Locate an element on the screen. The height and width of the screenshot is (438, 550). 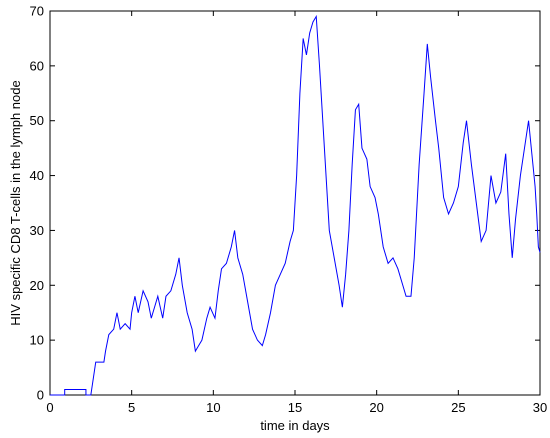
y-tick-label: 30 is located at coordinates (37, 230).